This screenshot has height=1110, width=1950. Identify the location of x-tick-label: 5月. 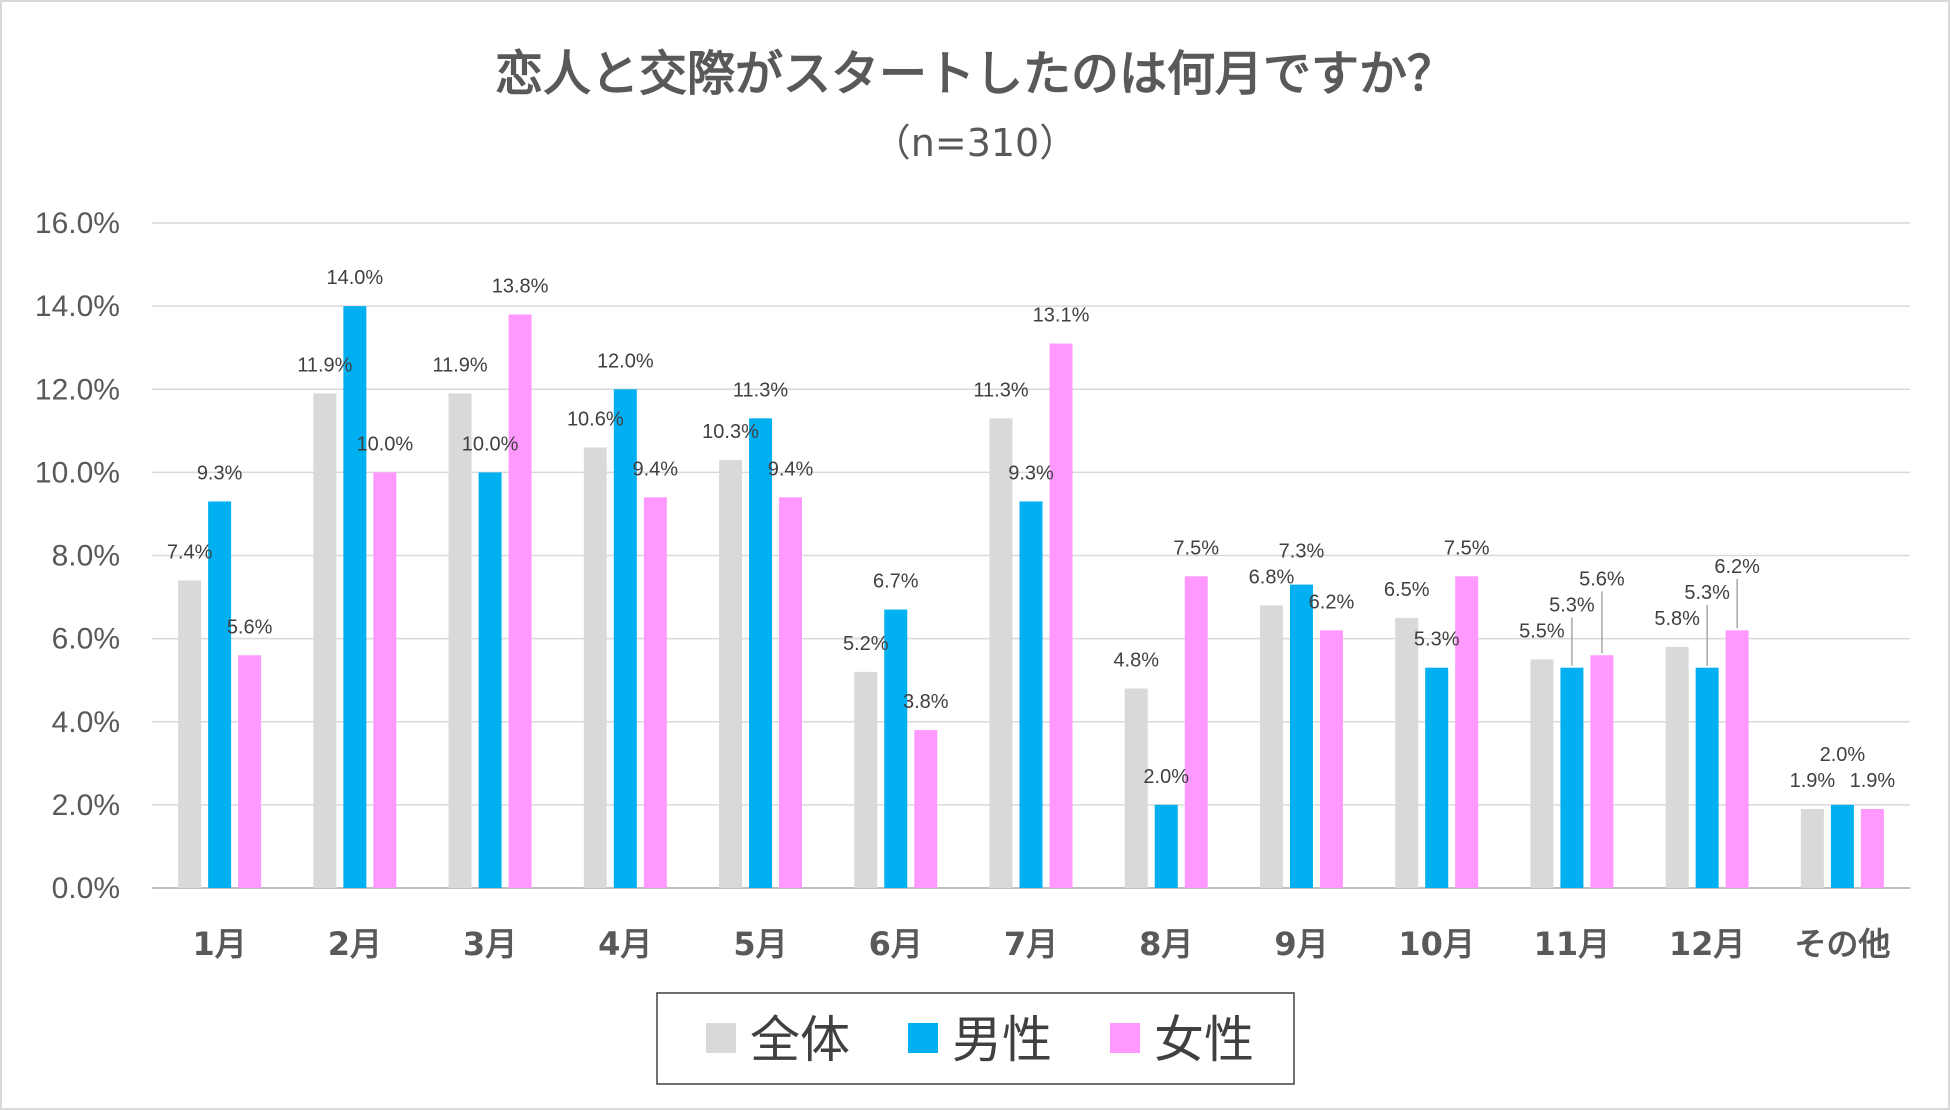
(760, 944).